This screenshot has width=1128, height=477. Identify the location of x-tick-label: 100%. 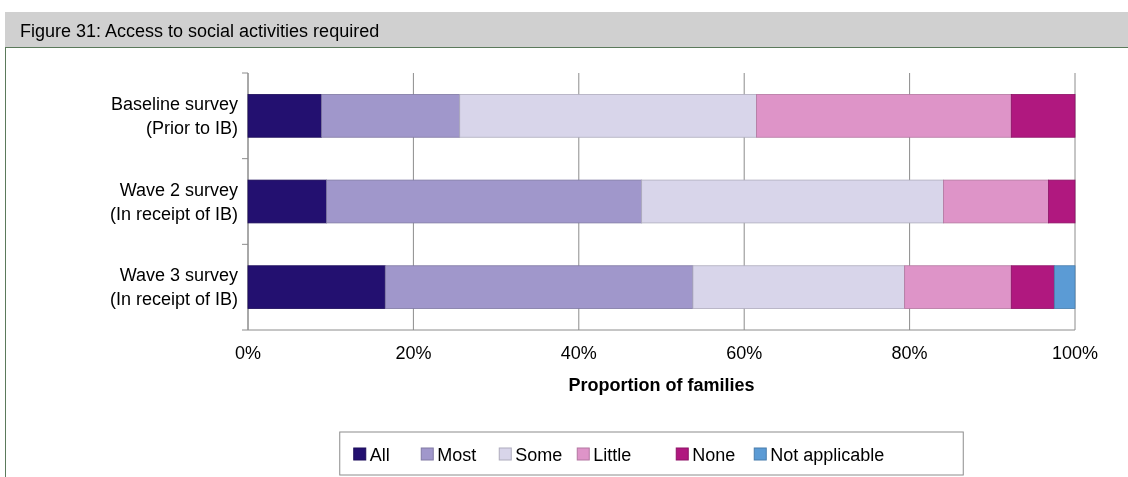
(1075, 353).